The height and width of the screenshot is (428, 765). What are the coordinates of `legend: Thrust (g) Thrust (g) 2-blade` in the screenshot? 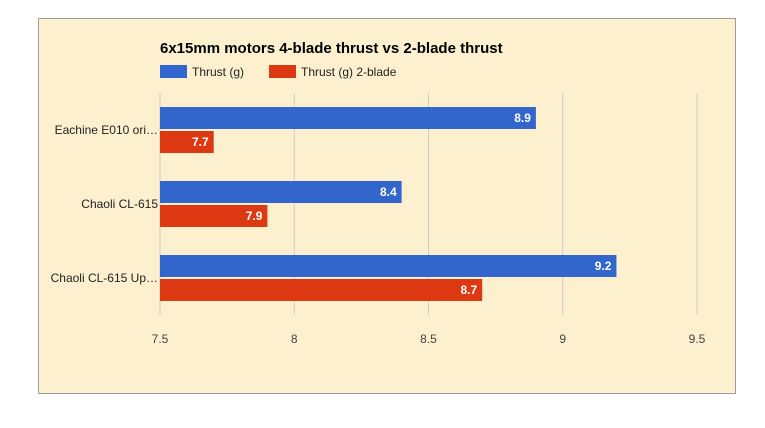 It's located at (278, 72).